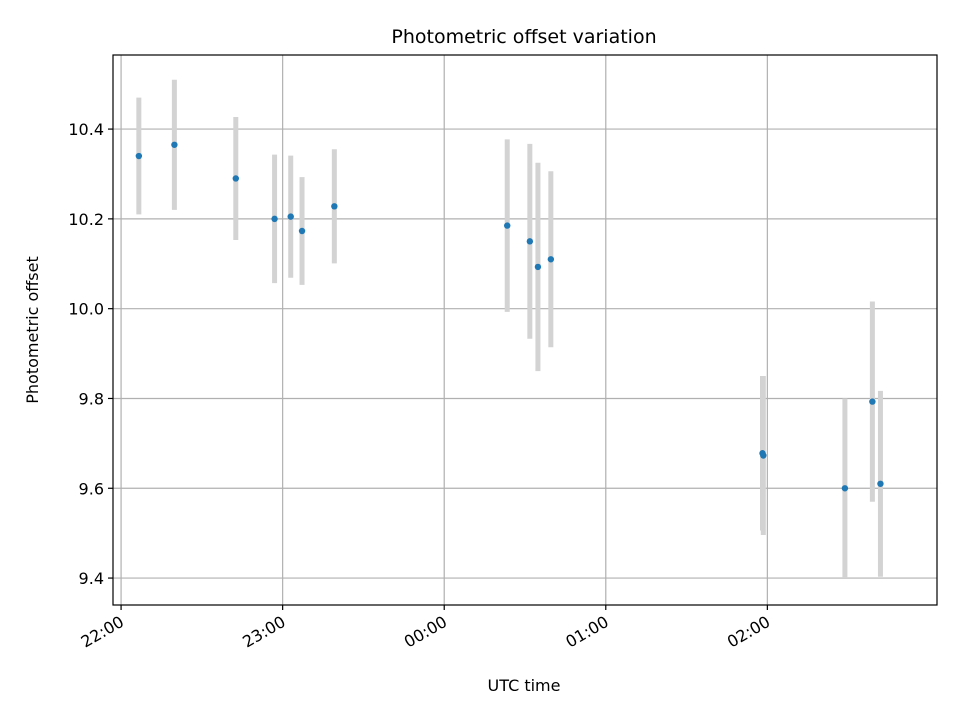 This screenshot has width=960, height=720. I want to click on y-tick-label: 10.0, so click(86, 309).